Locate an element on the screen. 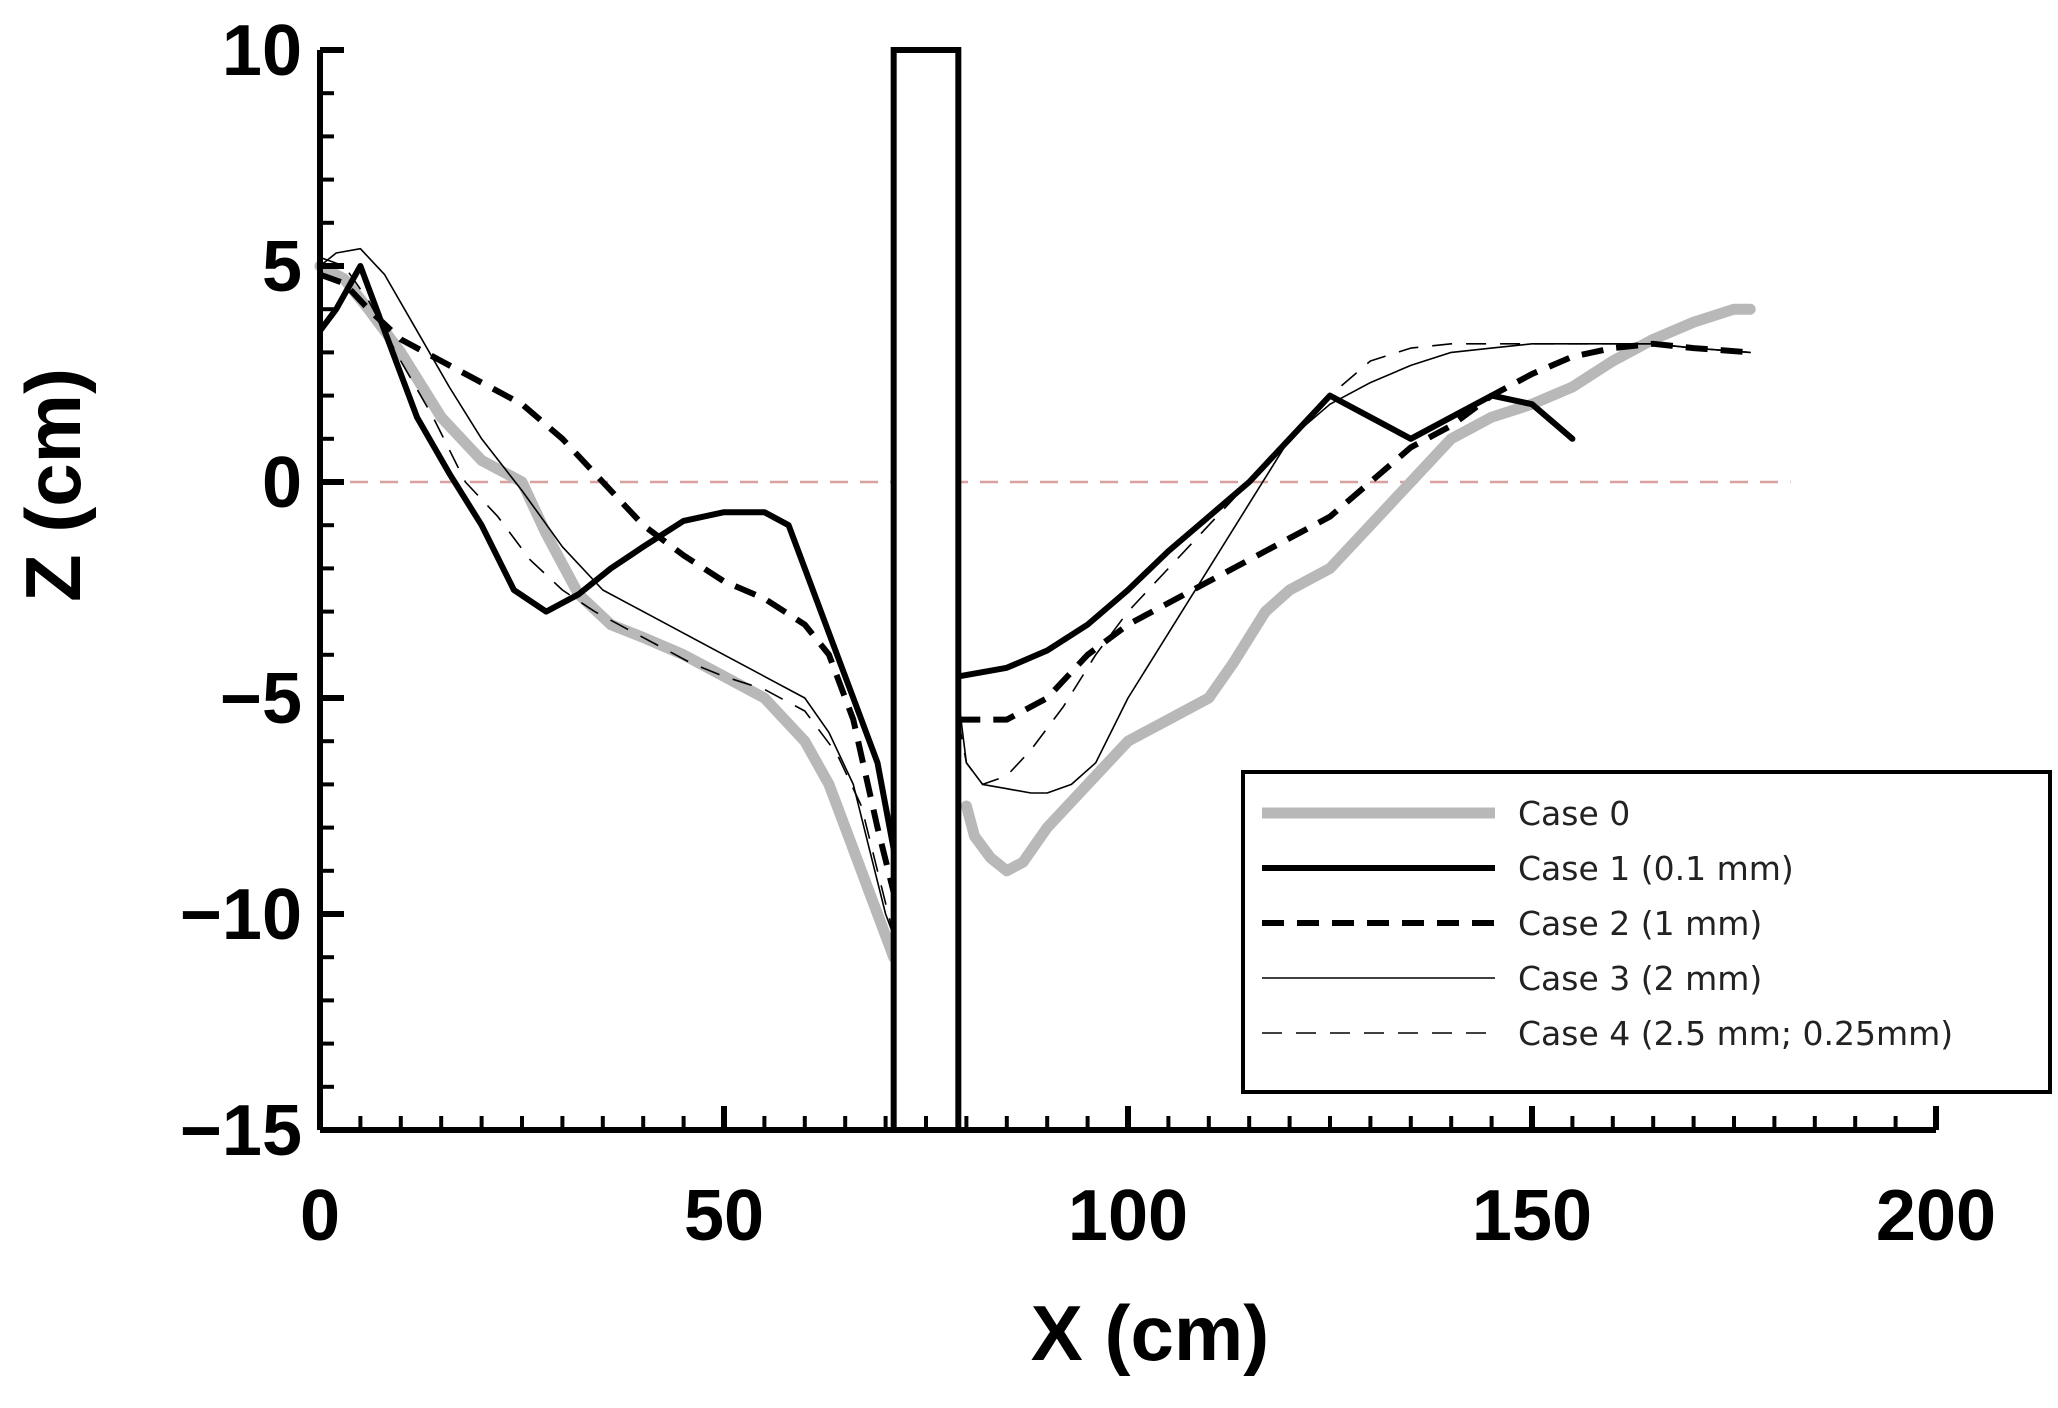 Image resolution: width=2058 pixels, height=1408 pixels. x-tick-label: 0 is located at coordinates (320, 1216).